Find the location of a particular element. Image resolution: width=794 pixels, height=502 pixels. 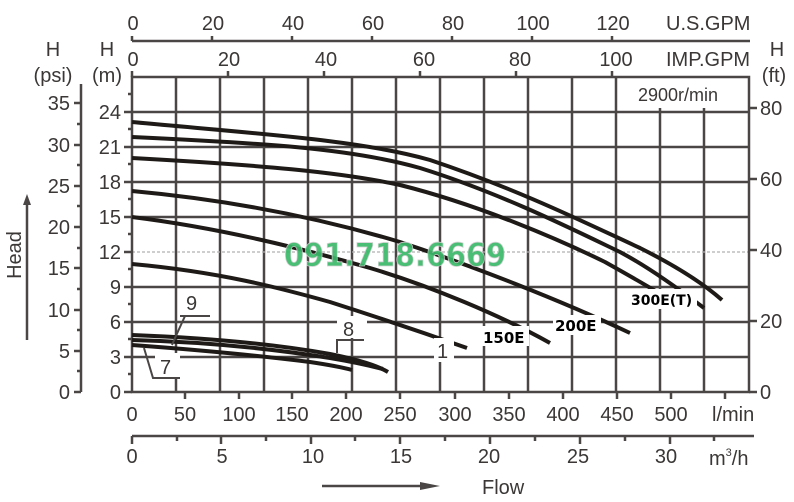

ft-tick-labels: 0 20 40 60 80 is located at coordinates (771, 251).